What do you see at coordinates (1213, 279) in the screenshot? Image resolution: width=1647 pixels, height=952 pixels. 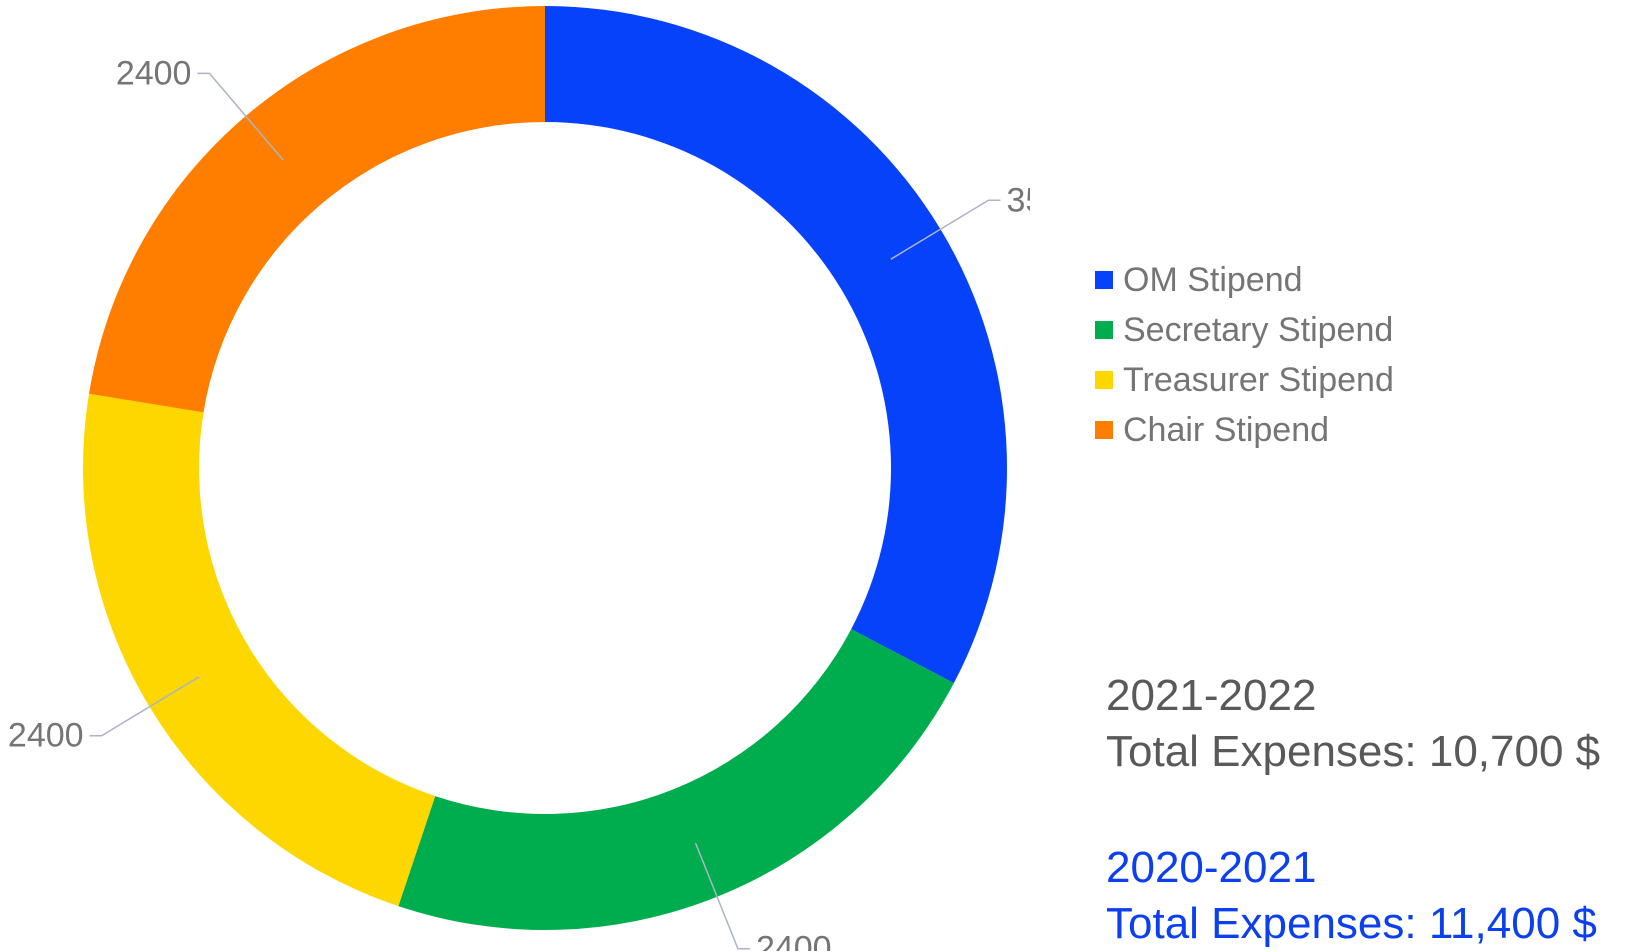 I see `legend-label-om-stipend: OM Stipend` at bounding box center [1213, 279].